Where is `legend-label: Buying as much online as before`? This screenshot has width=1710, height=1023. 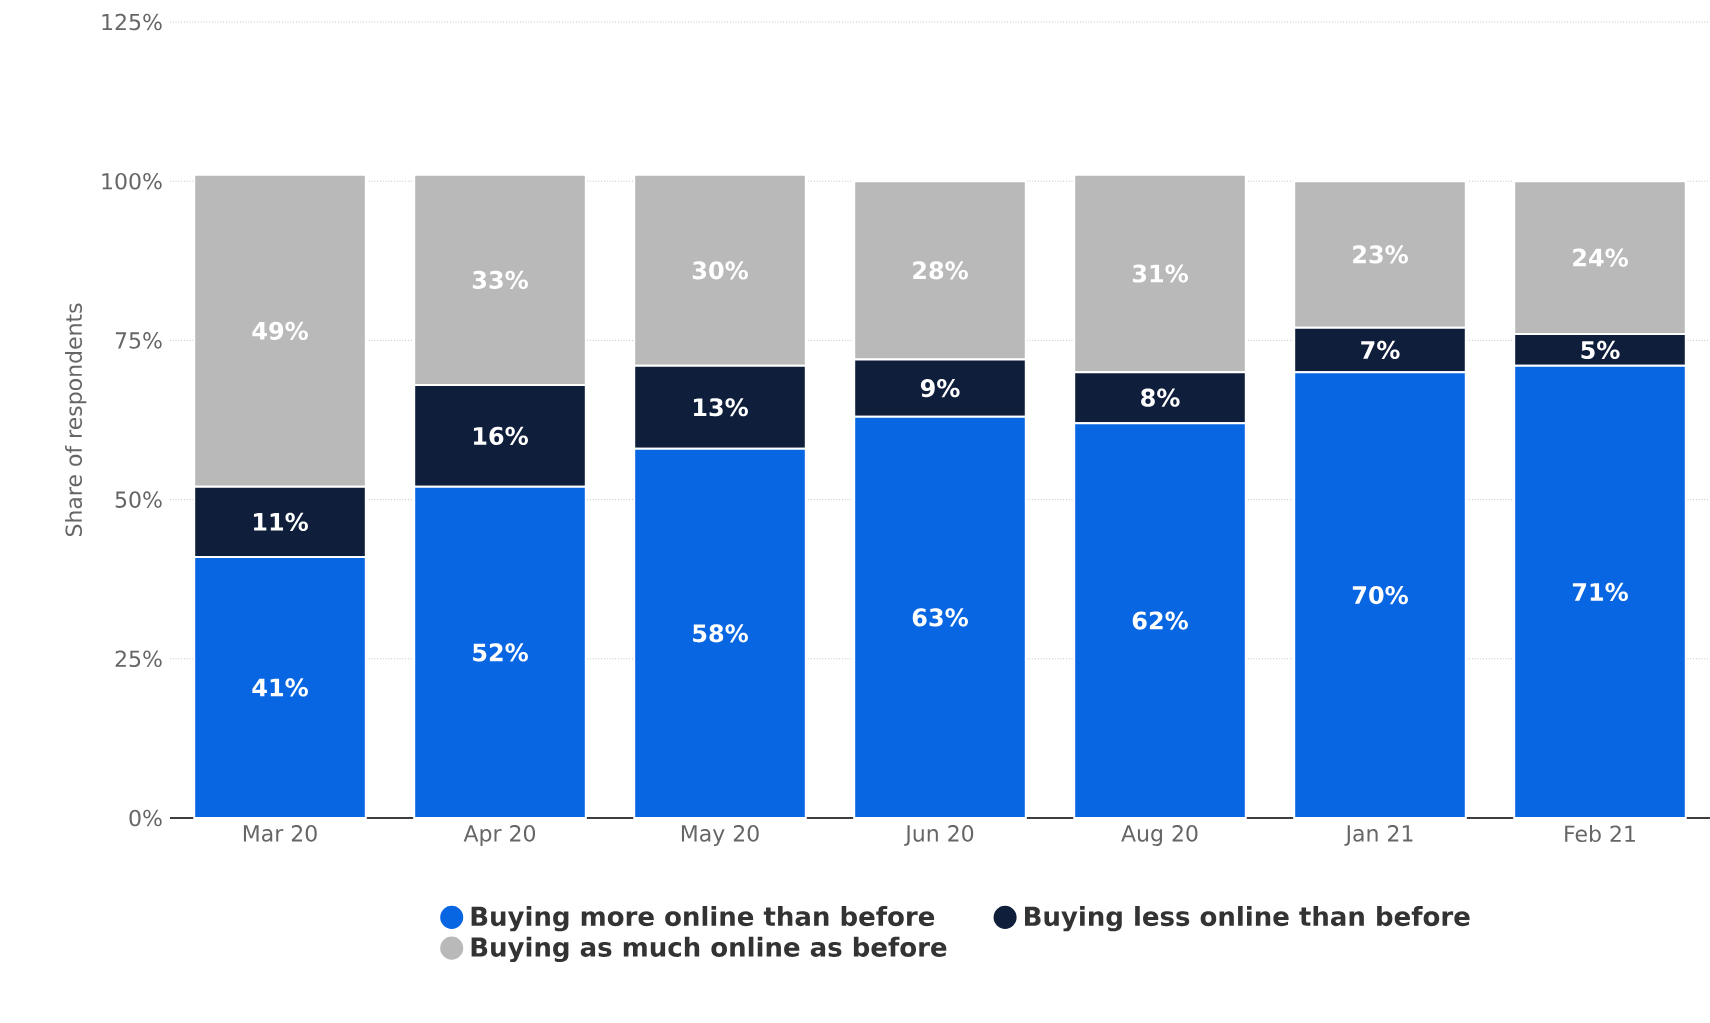 legend-label: Buying as much online as before is located at coordinates (709, 949).